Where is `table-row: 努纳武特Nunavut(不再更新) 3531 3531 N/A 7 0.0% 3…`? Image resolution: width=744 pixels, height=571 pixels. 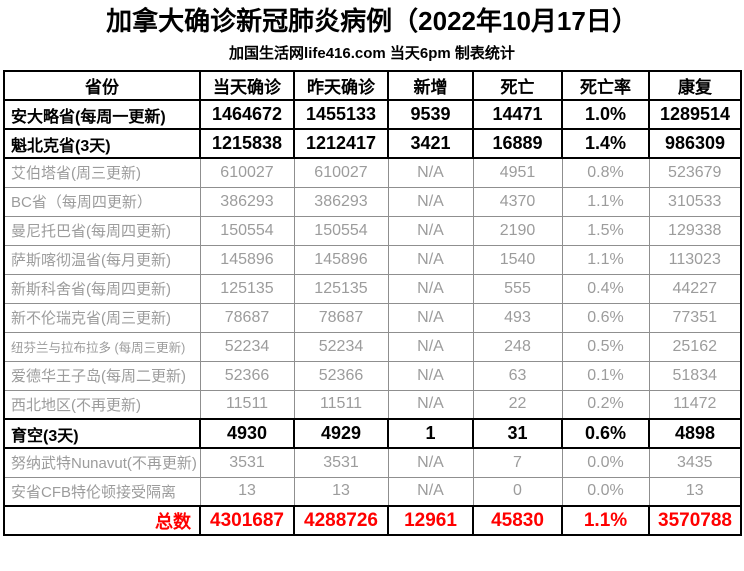
table-row: 努纳武特Nunavut(不再更新) 3531 3531 N/A 7 0.0% 3… is located at coordinates (372, 462).